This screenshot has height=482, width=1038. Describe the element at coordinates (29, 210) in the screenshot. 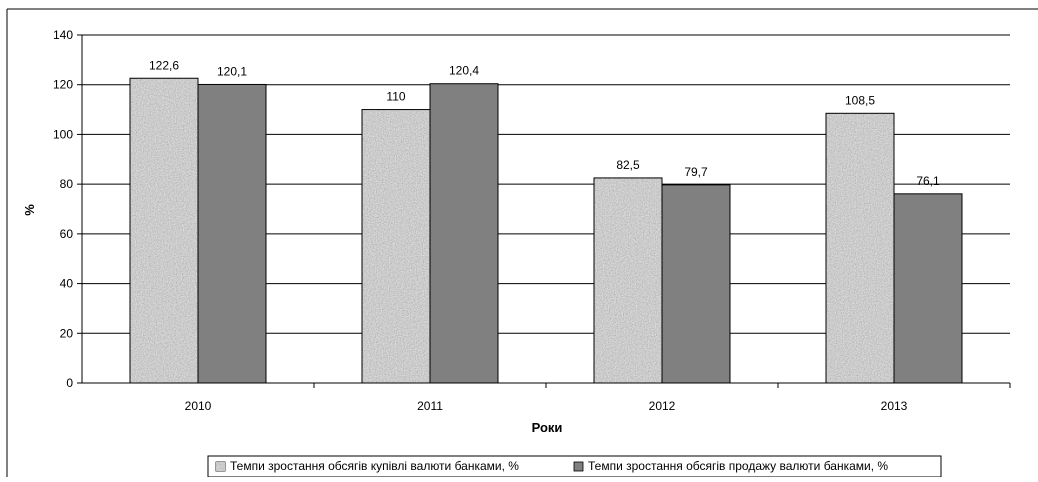

I see `y-axis-label: %` at that location.